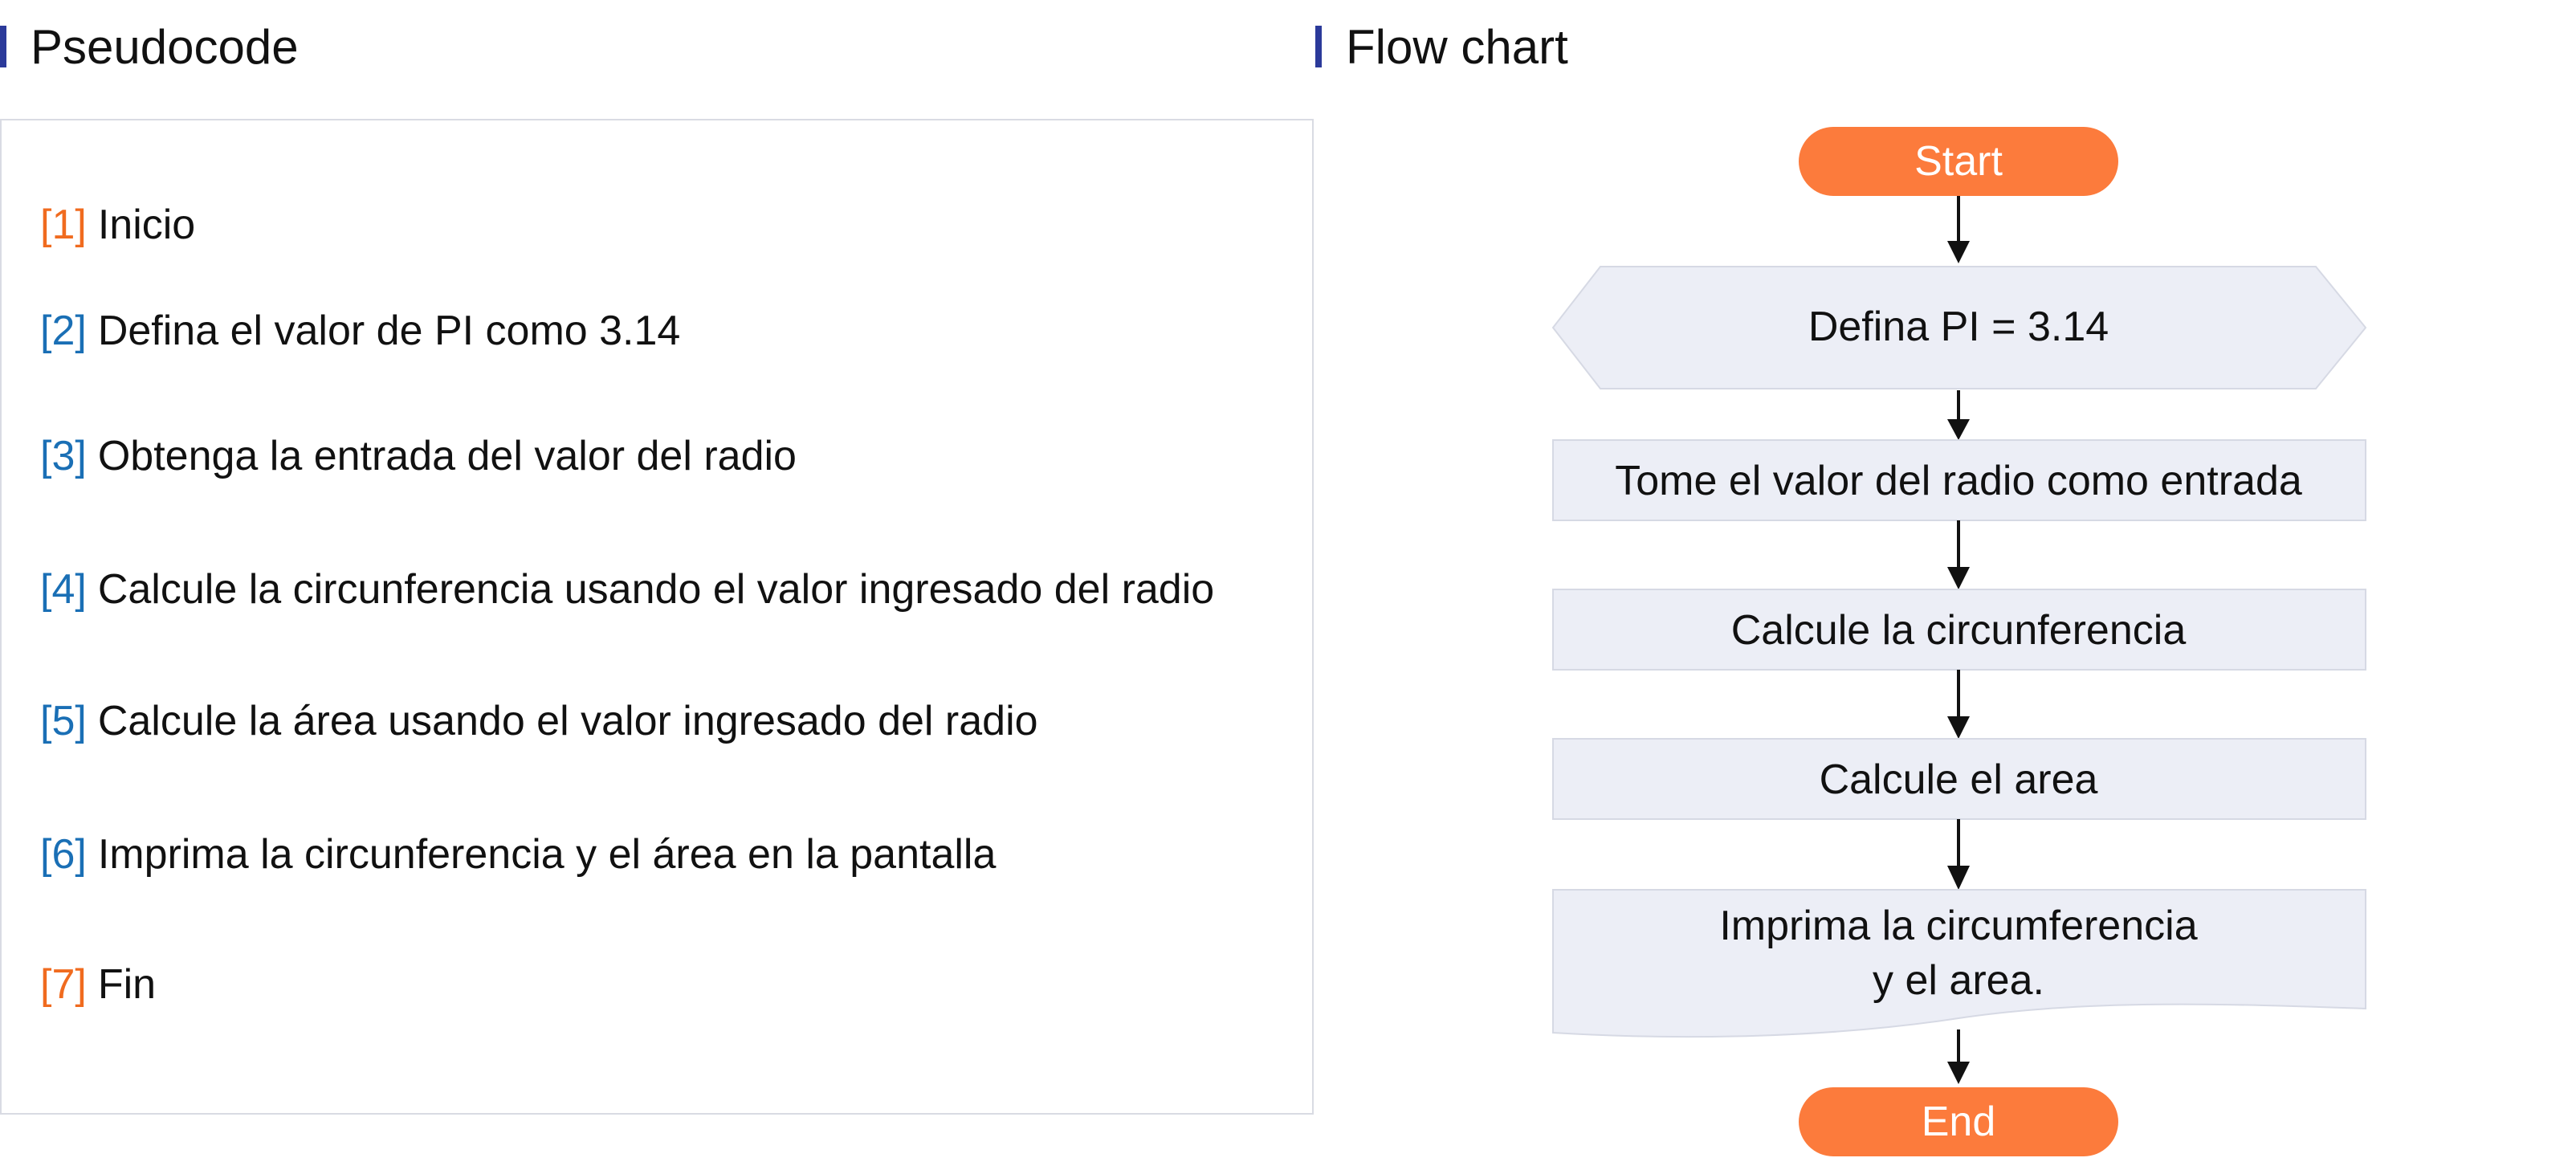  What do you see at coordinates (1958, 415) in the screenshot?
I see `arrow-define-input` at bounding box center [1958, 415].